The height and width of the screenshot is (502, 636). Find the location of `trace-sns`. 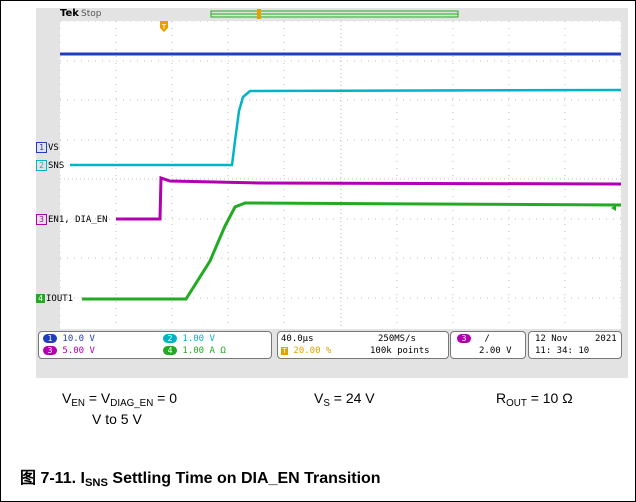

trace-sns is located at coordinates (345, 127).